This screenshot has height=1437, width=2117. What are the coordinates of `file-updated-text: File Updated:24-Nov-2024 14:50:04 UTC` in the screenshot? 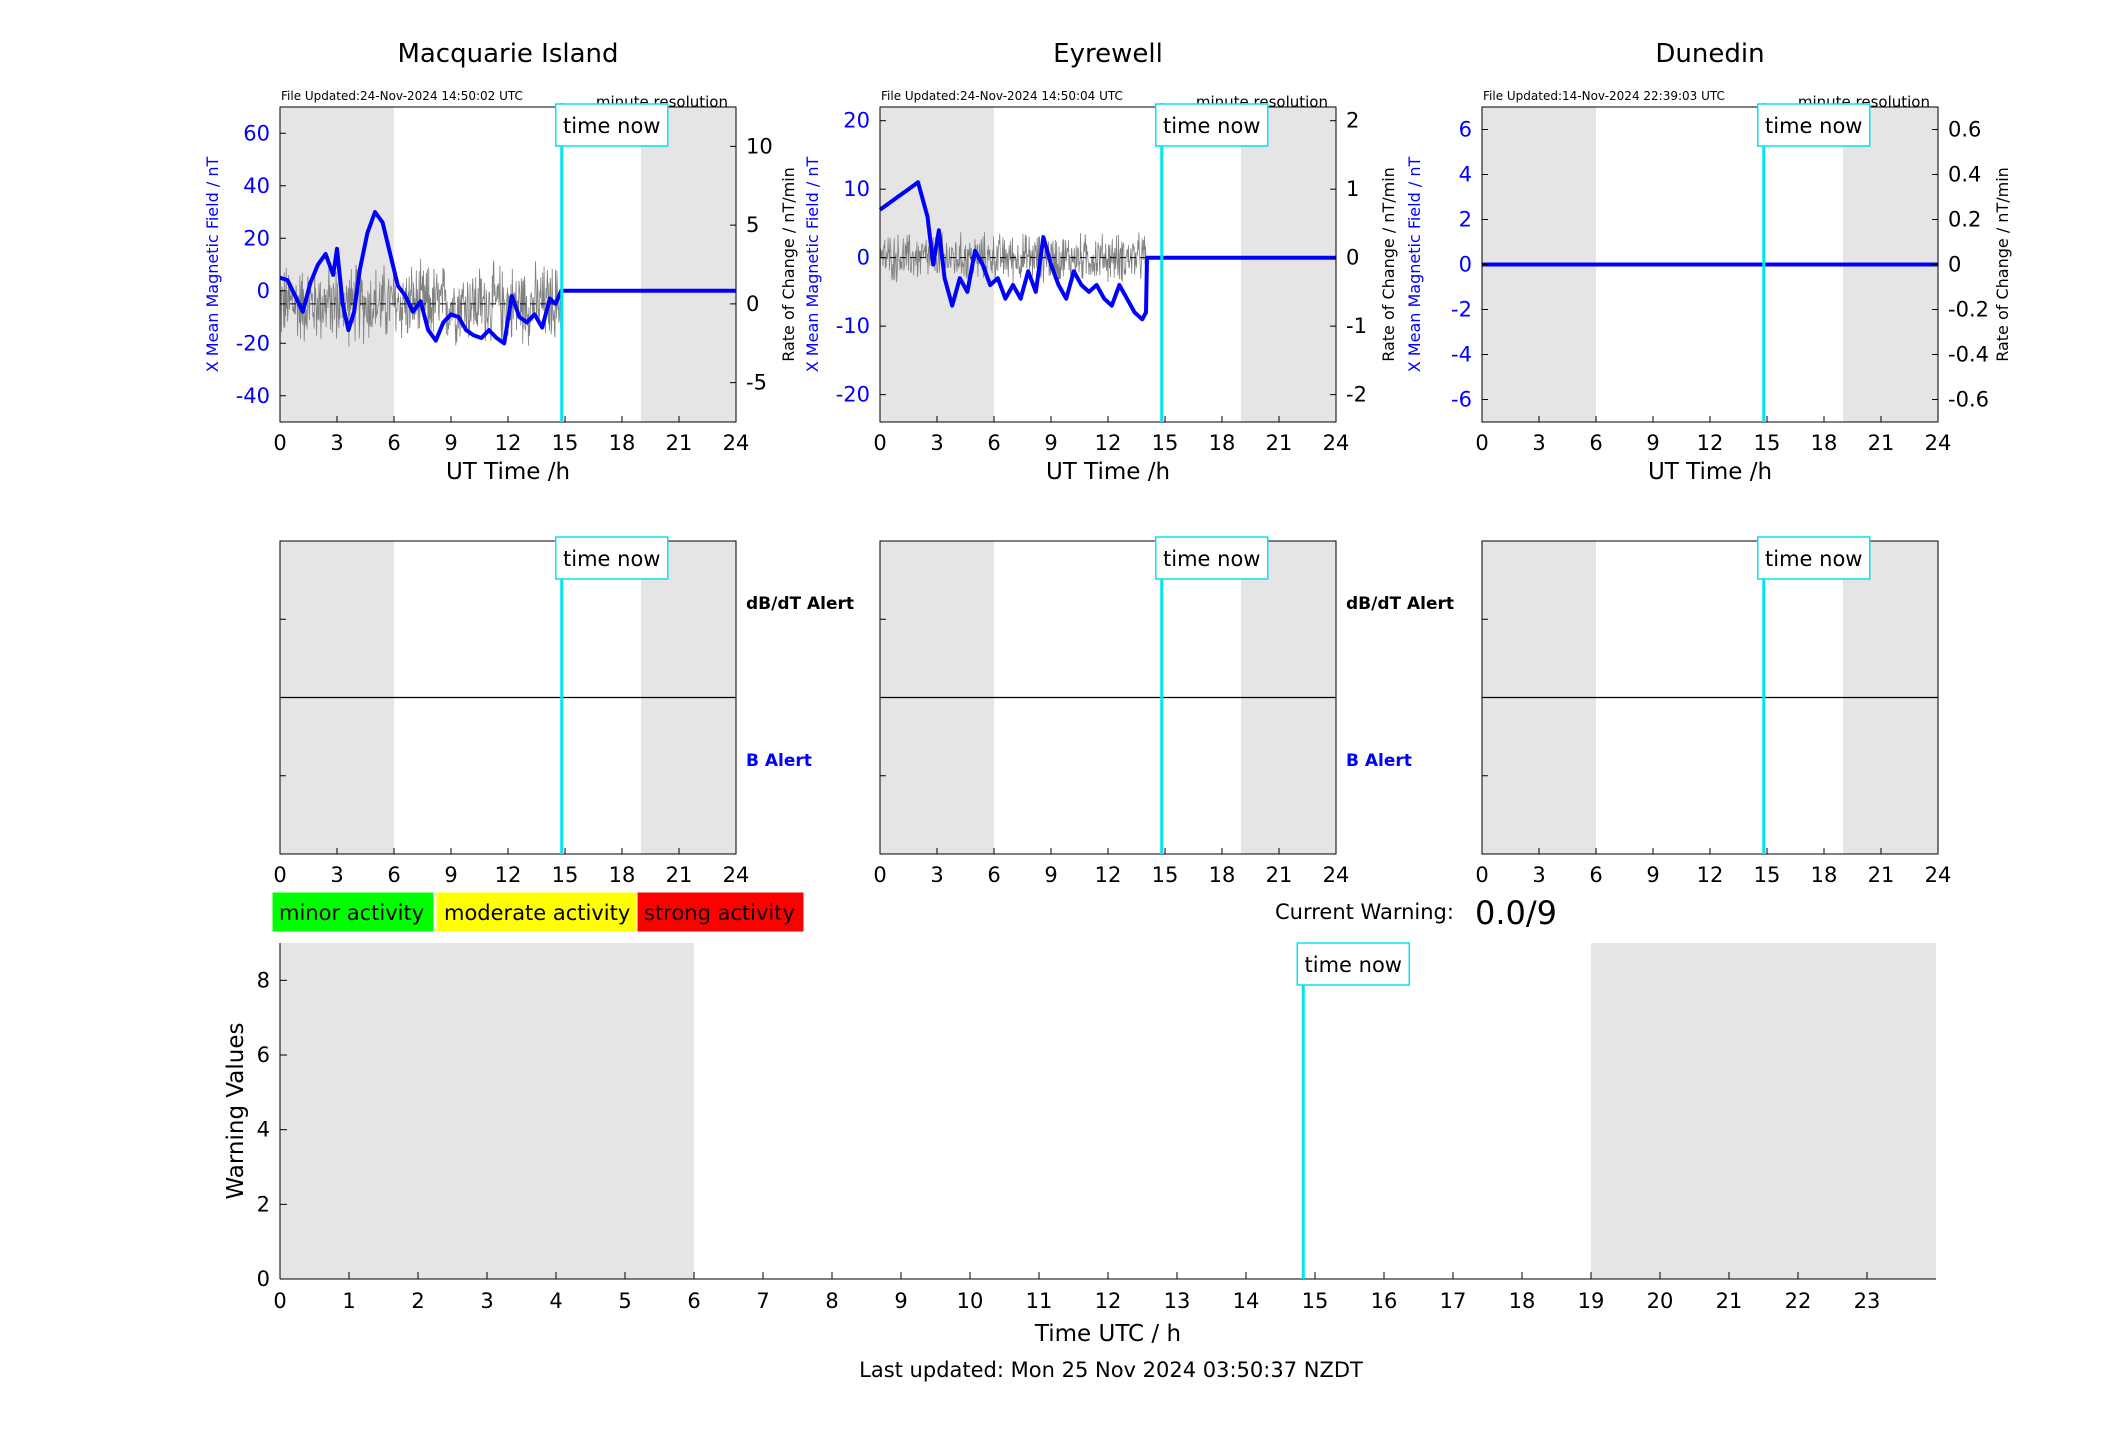 It's located at (1002, 96).